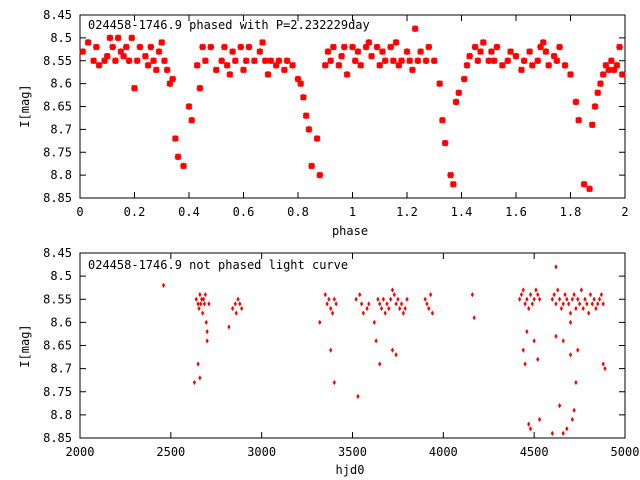 The image size is (640, 480). What do you see at coordinates (57, 61) in the screenshot?
I see `phased-y-tick-label: 8.55` at bounding box center [57, 61].